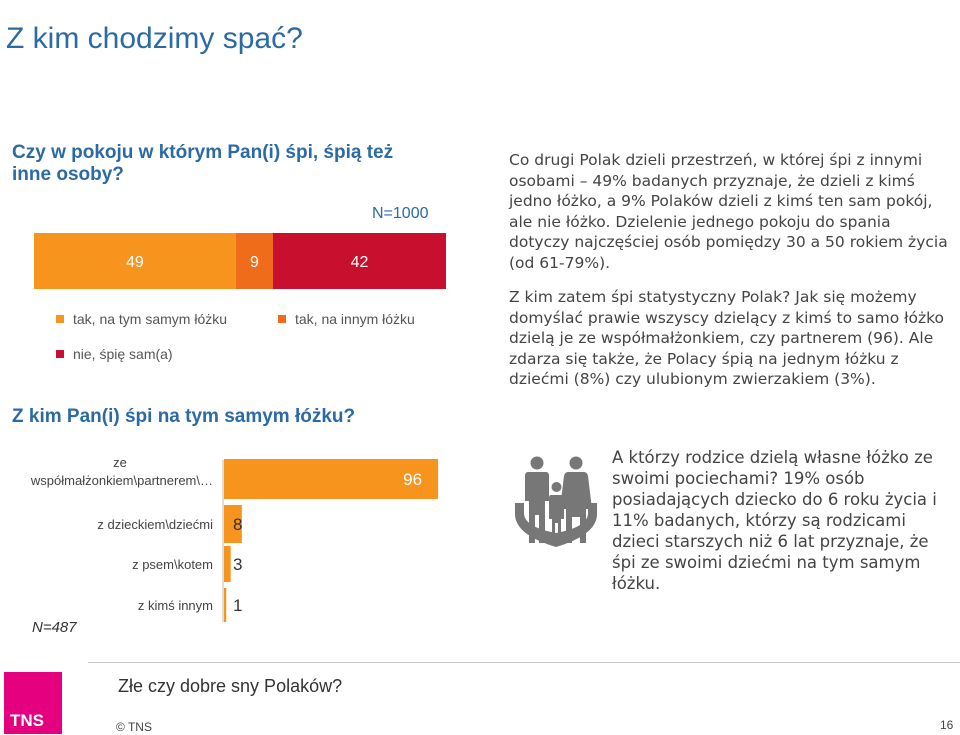 This screenshot has width=960, height=735. I want to click on legend-label: nie, śpię sam(a), so click(123, 354).